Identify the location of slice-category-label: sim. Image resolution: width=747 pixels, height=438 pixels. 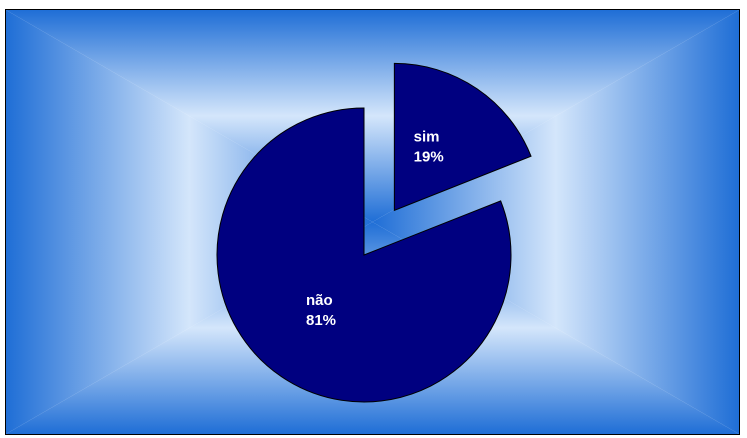
(427, 137).